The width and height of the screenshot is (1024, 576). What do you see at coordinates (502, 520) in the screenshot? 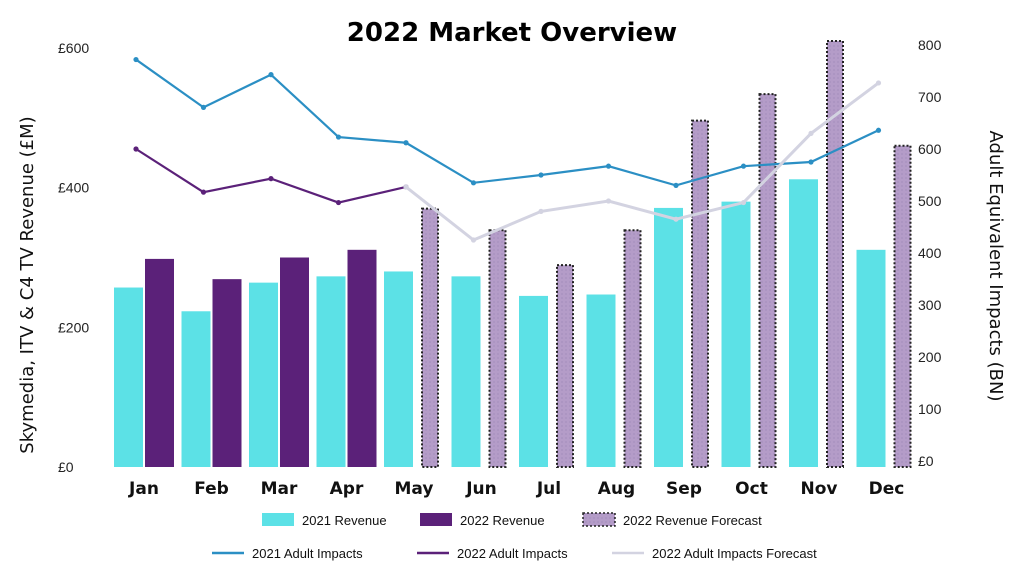
I see `legend-label-2022-revenue: 2022 Revenue` at bounding box center [502, 520].